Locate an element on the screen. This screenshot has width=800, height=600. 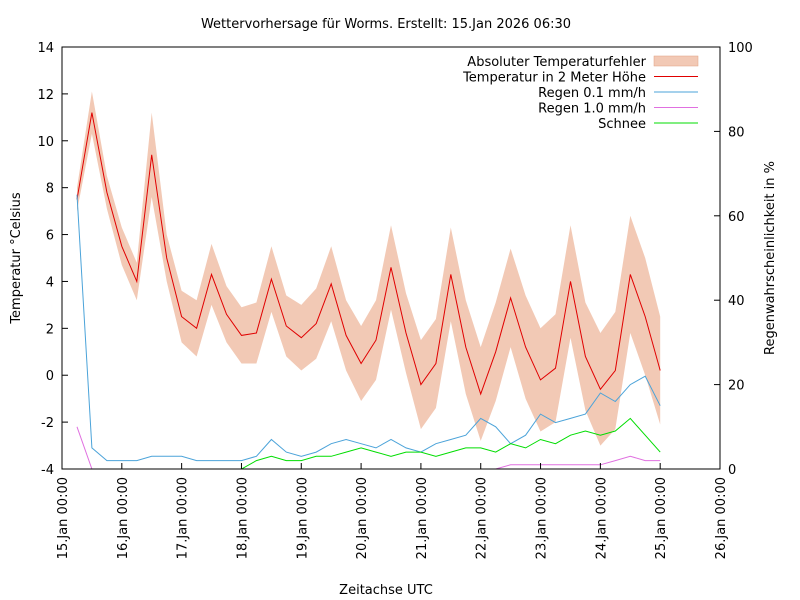
y-tick-label: 0 is located at coordinates (50, 376).